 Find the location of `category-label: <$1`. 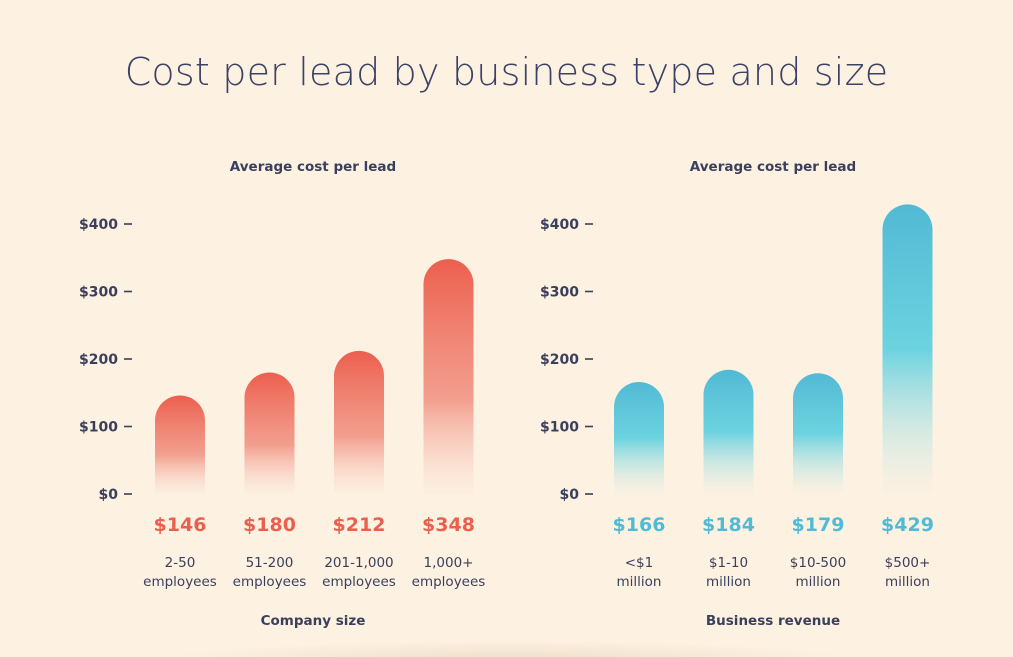

category-label: <$1 is located at coordinates (639, 563).